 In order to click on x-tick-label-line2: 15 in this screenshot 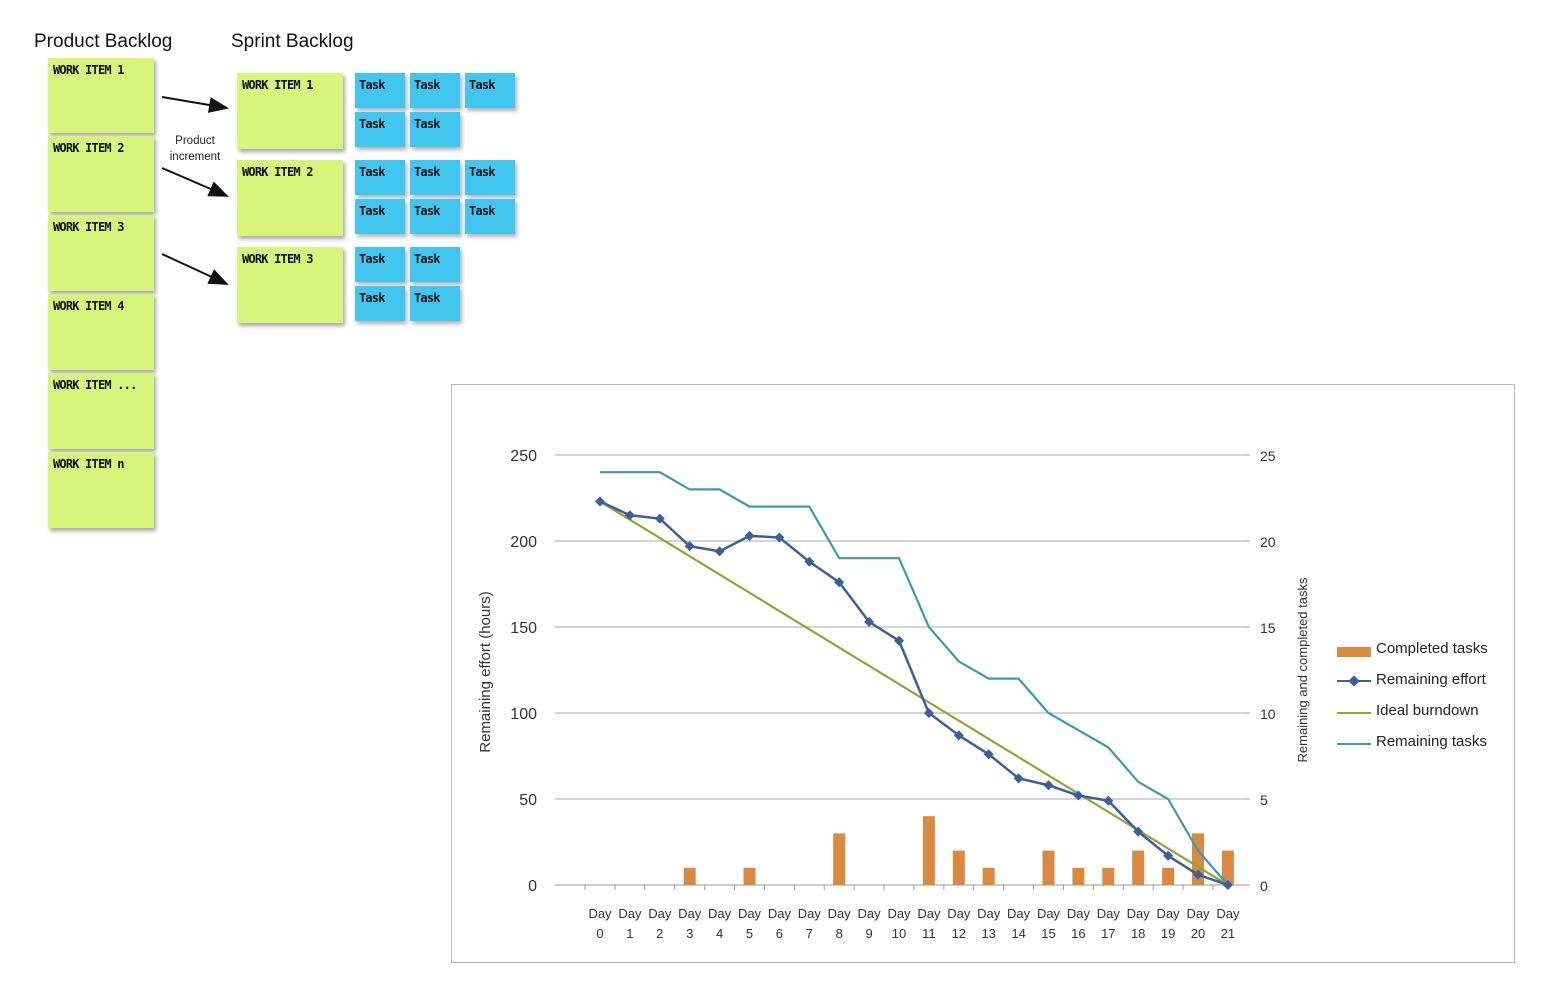, I will do `click(1048, 933)`.